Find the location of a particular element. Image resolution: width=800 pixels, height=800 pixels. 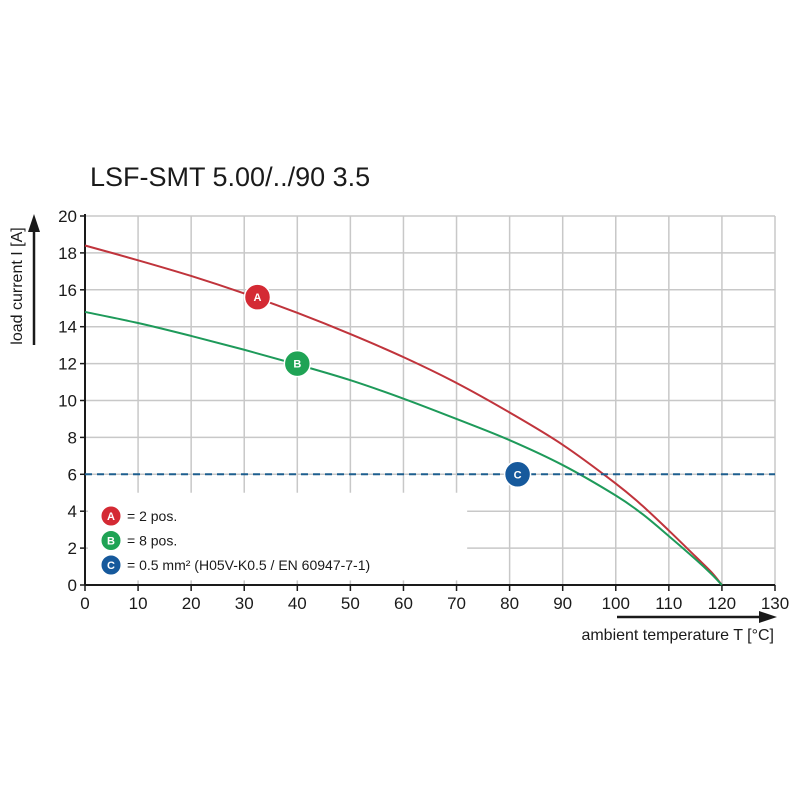

series-markers: A B C is located at coordinates (387, 386).